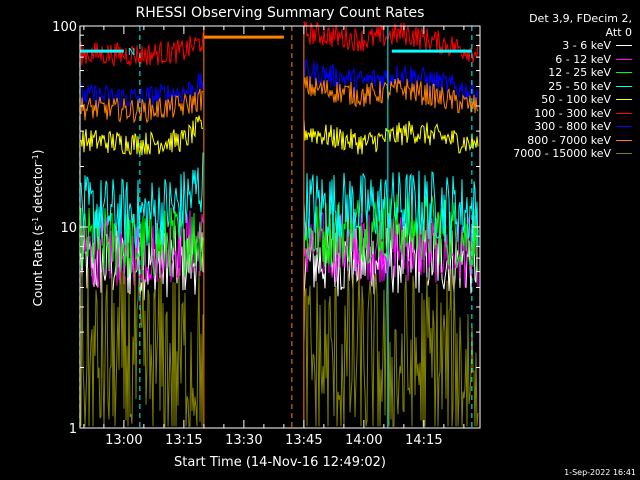 The image size is (640, 480). Describe the element at coordinates (183, 440) in the screenshot. I see `x-tick-label-1: 13:15` at that location.